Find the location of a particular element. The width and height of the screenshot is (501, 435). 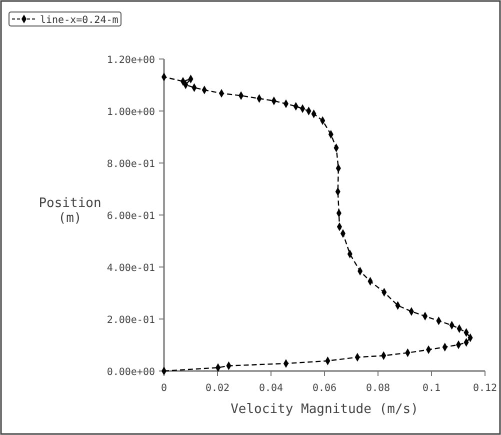

y-tick-label: 1.00e+00 is located at coordinates (130, 112).